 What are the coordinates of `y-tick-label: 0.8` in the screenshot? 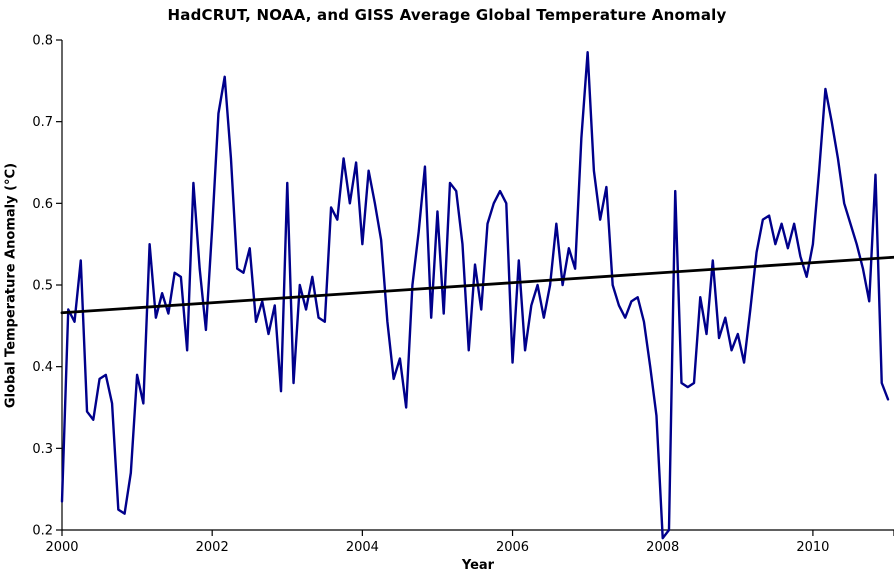 It's located at (42, 41).